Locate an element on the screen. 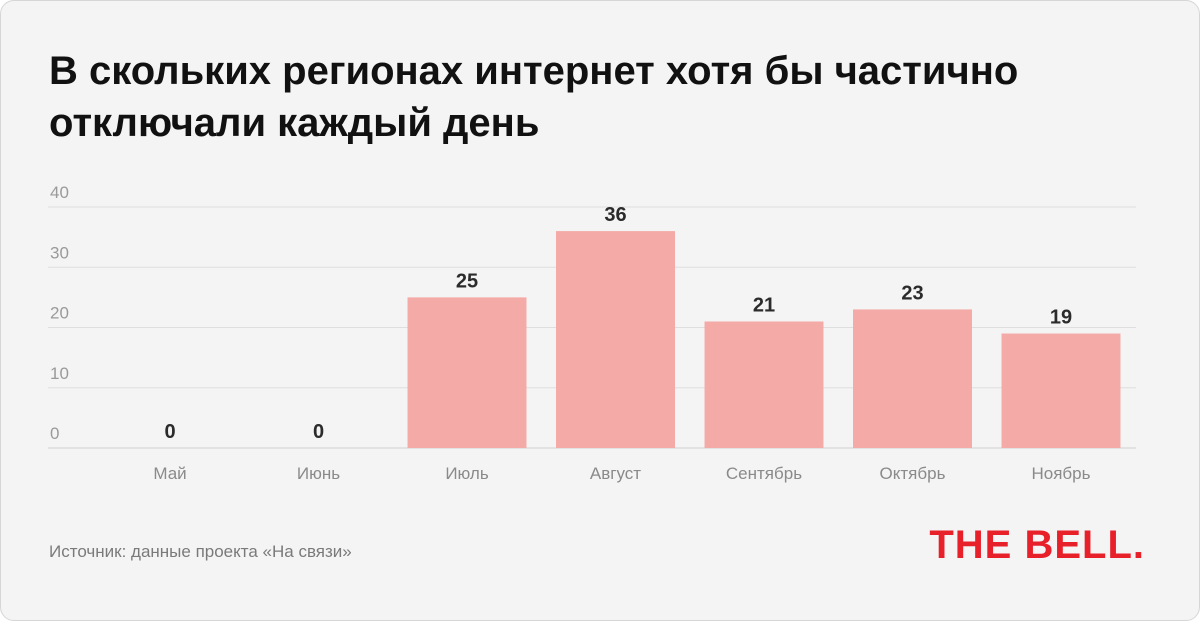 Image resolution: width=1200 pixels, height=621 pixels. data-label: 36 is located at coordinates (615, 215).